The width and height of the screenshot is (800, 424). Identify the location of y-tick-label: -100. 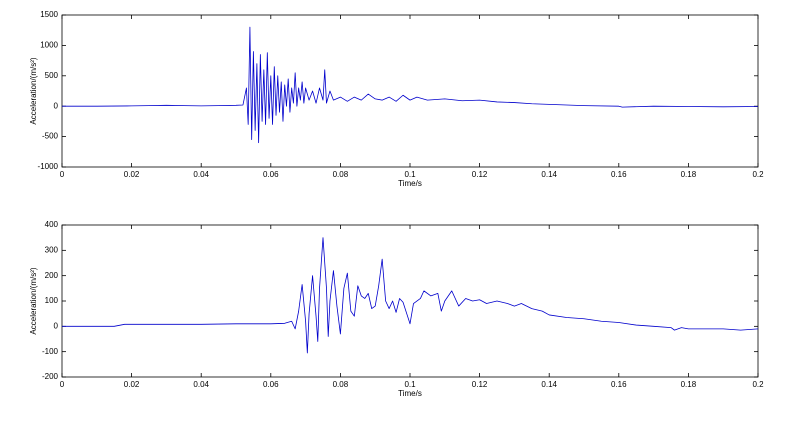
(50, 351).